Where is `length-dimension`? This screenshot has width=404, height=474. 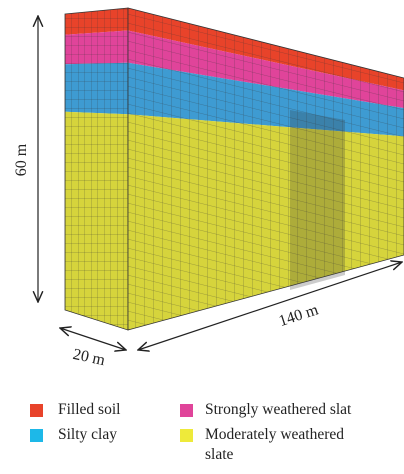 length-dimension is located at coordinates (270, 306).